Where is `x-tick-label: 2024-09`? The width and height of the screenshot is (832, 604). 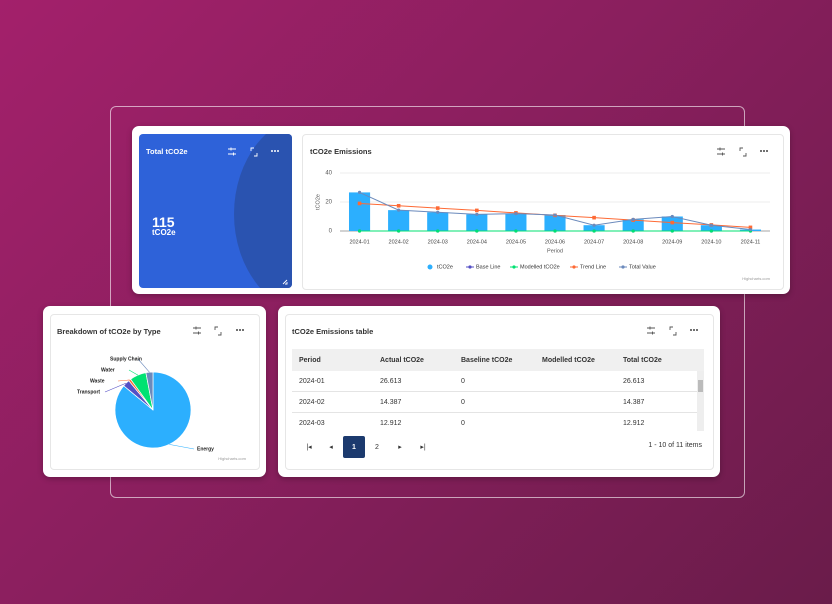
x-tick-label: 2024-09 is located at coordinates (672, 242).